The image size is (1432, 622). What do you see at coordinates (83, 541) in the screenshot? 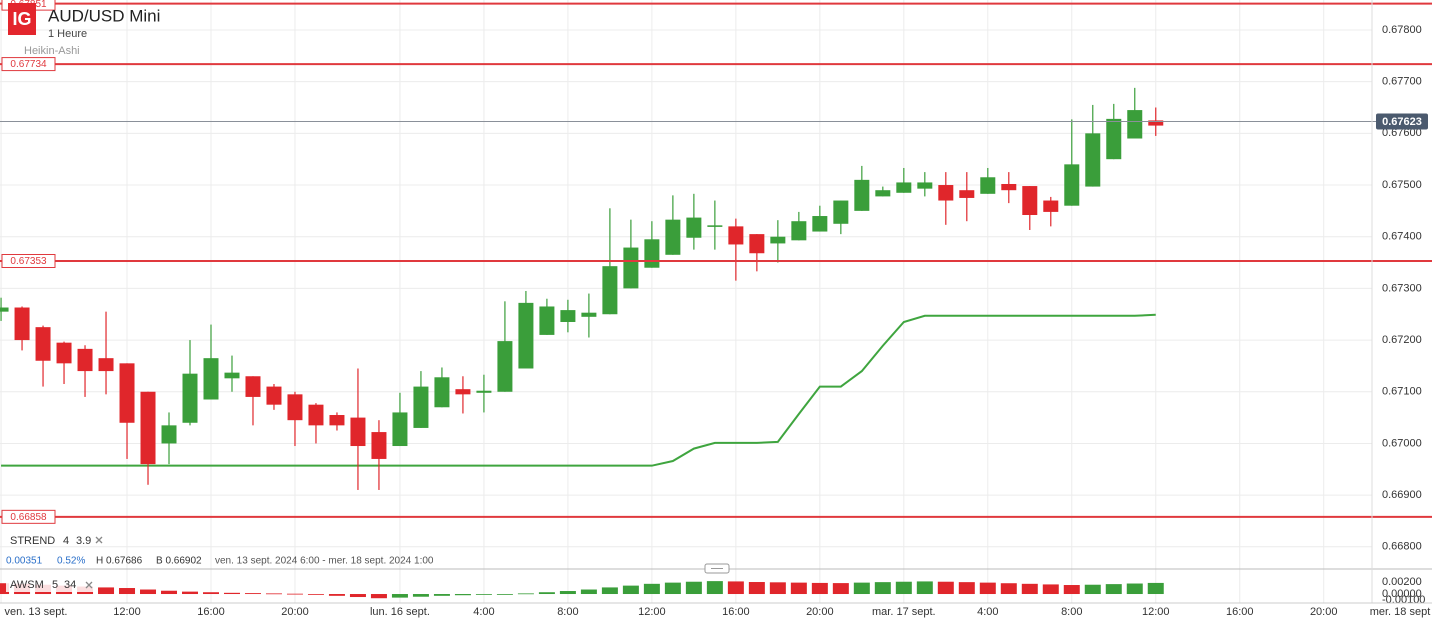
I see `indicator-param: 3.9` at bounding box center [83, 541].